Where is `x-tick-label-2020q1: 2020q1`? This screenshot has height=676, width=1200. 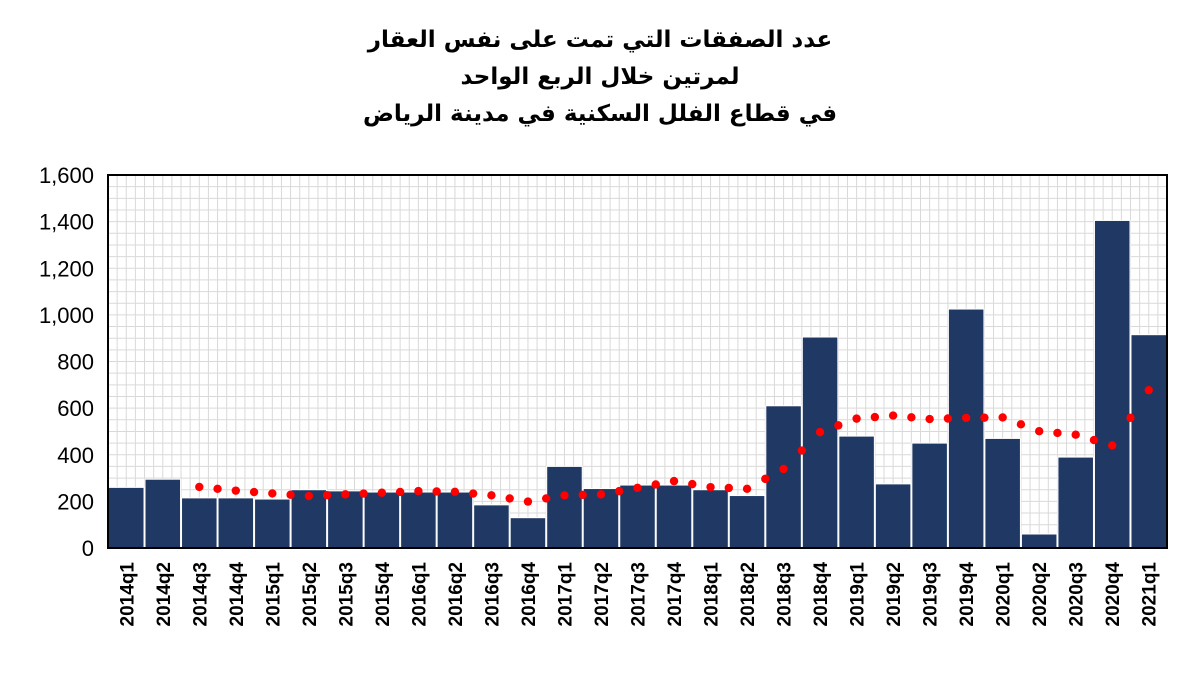 x-tick-label-2020q1: 2020q1 is located at coordinates (1004, 594).